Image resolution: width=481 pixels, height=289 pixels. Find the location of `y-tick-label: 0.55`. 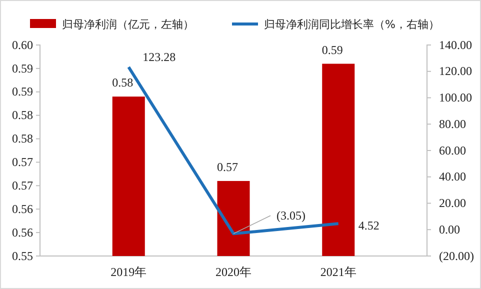

y-tick-label: 0.55 is located at coordinates (22, 255).